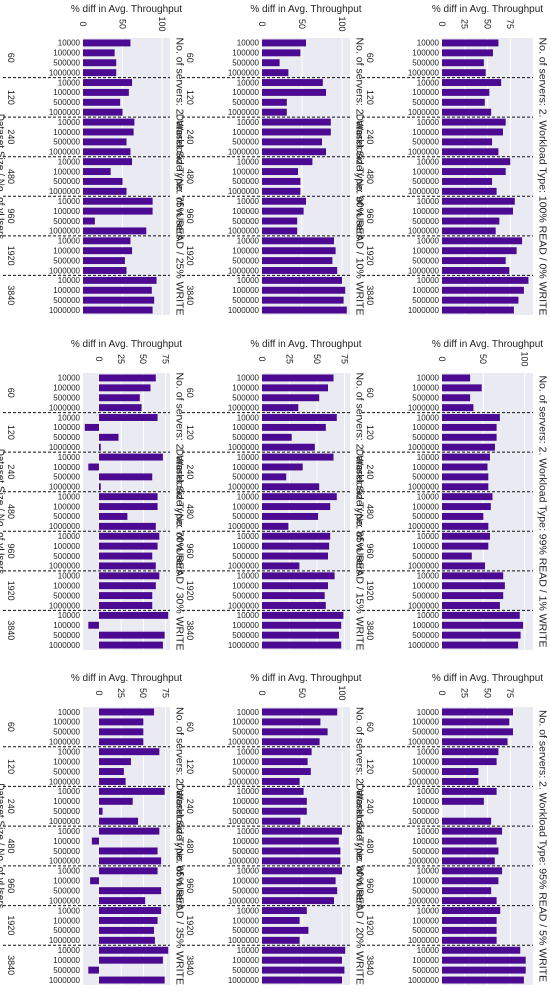 The image size is (550, 995). Describe the element at coordinates (179, 177) in the screenshot. I see `y-axis-label: Dataset Size / No. of vUsers` at that location.